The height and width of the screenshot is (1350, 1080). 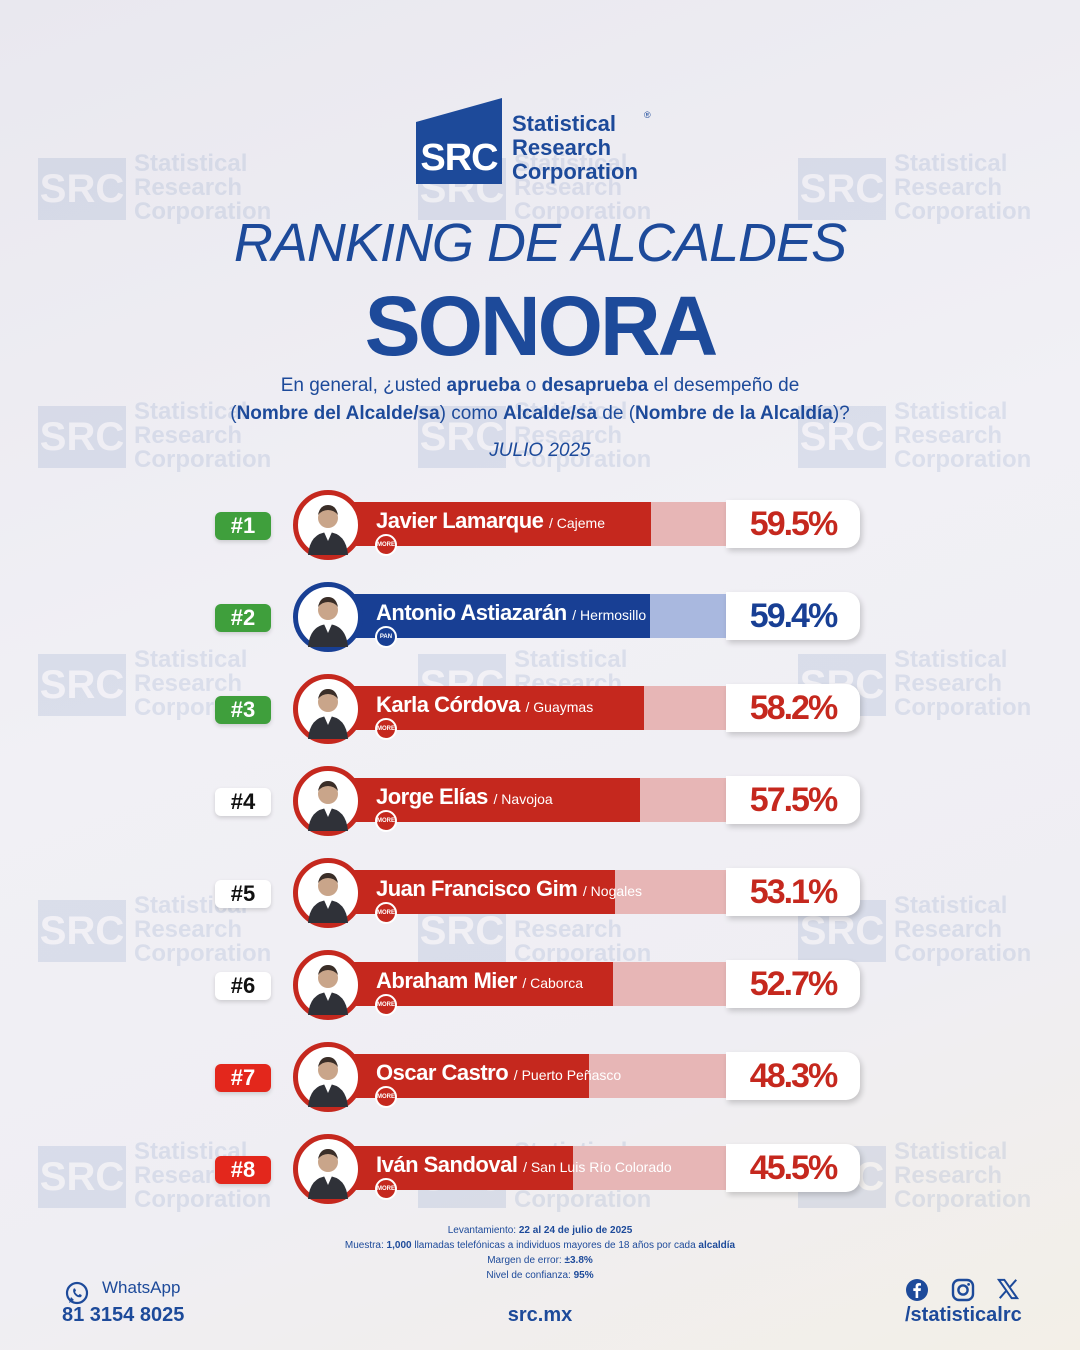 What do you see at coordinates (583, 1275) in the screenshot?
I see `method-value: 95%` at bounding box center [583, 1275].